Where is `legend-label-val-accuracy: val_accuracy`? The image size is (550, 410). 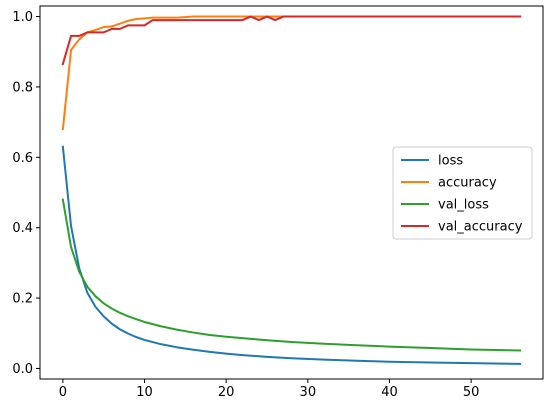
legend-label-val-accuracy: val_accuracy is located at coordinates (480, 227).